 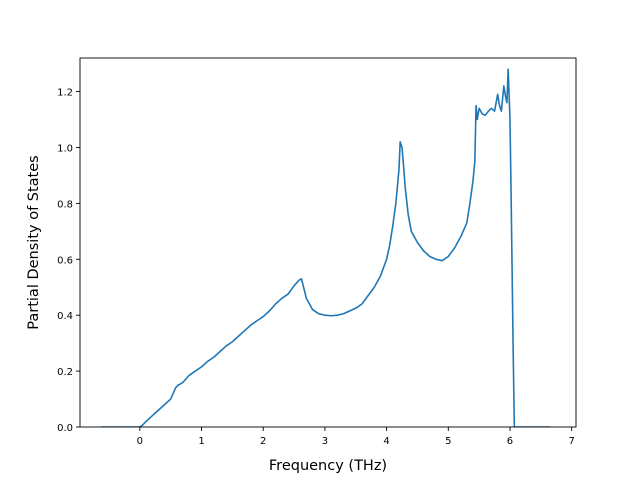 What do you see at coordinates (386, 441) in the screenshot?
I see `x-tick-label: 4` at bounding box center [386, 441].